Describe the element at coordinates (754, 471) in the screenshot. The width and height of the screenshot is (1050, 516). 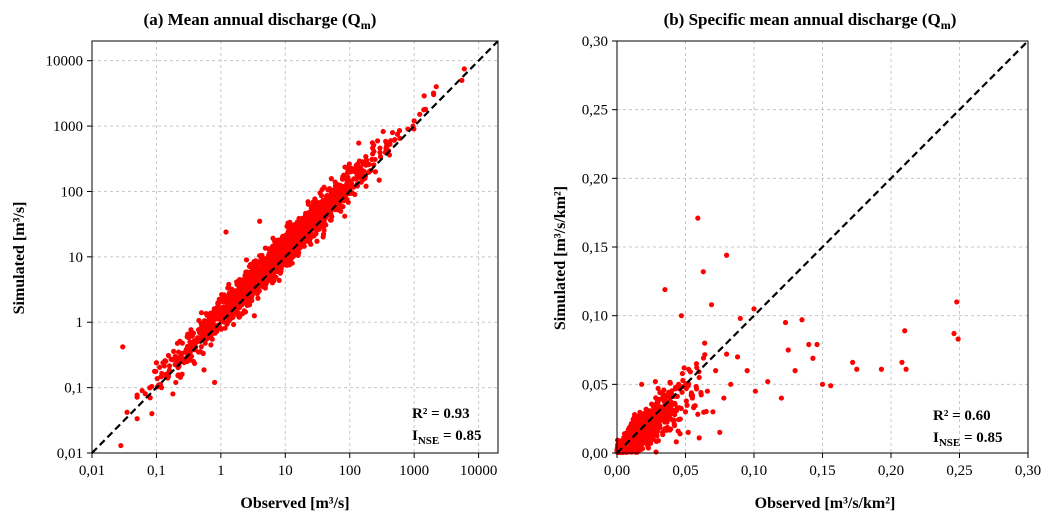
I see `x-tick-label: 0,10` at that location.